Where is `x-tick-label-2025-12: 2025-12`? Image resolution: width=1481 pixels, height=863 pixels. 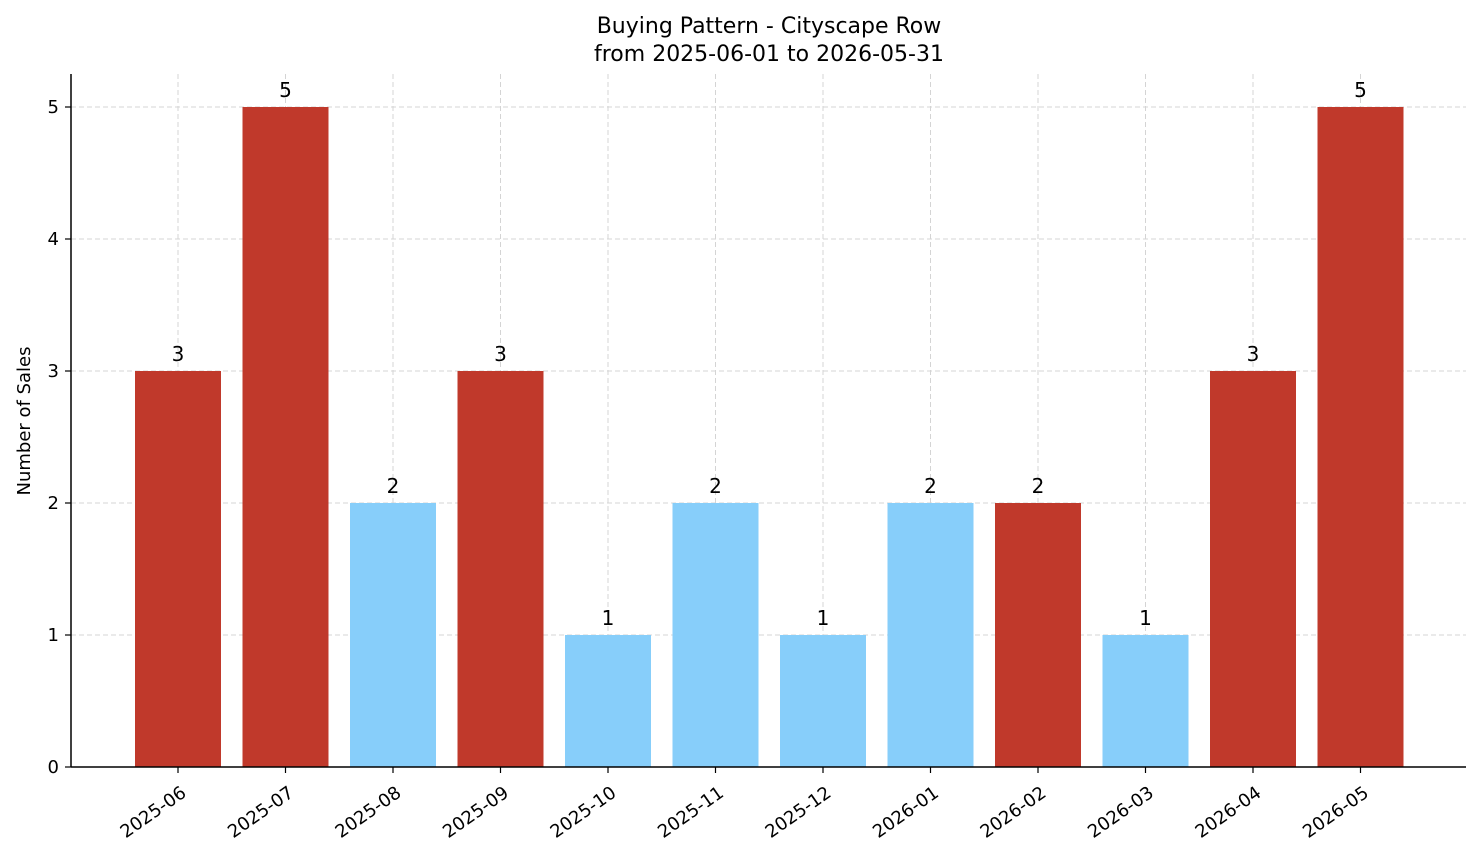 x-tick-label-2025-12: 2025-12 is located at coordinates (799, 812).